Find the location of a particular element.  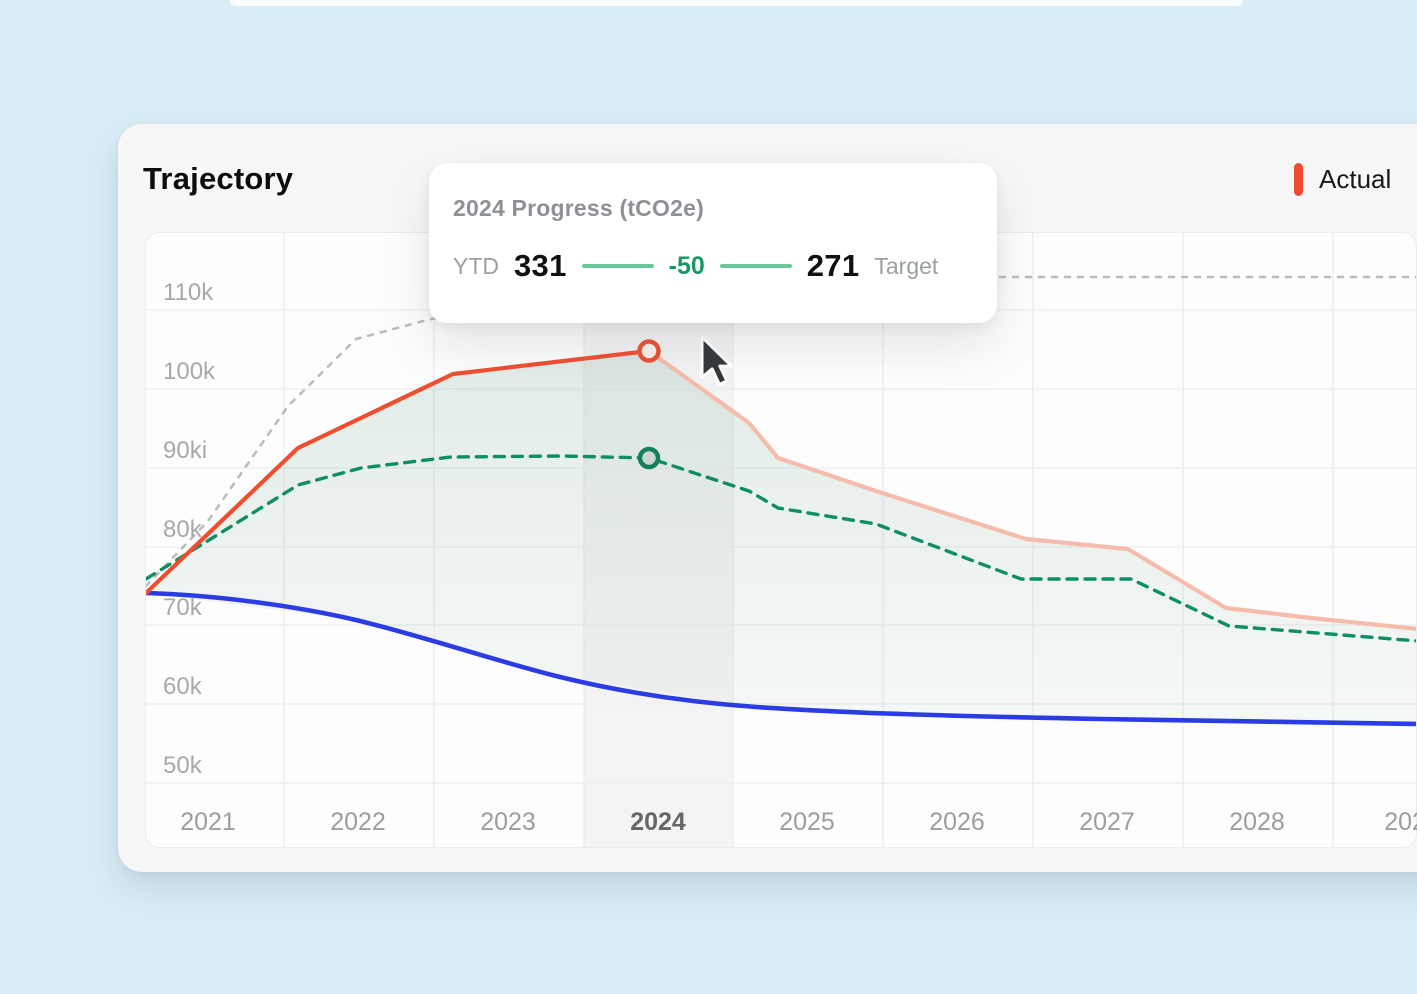

tooltip-values-row: YTD 331 -50 271 Target is located at coordinates (712, 266).